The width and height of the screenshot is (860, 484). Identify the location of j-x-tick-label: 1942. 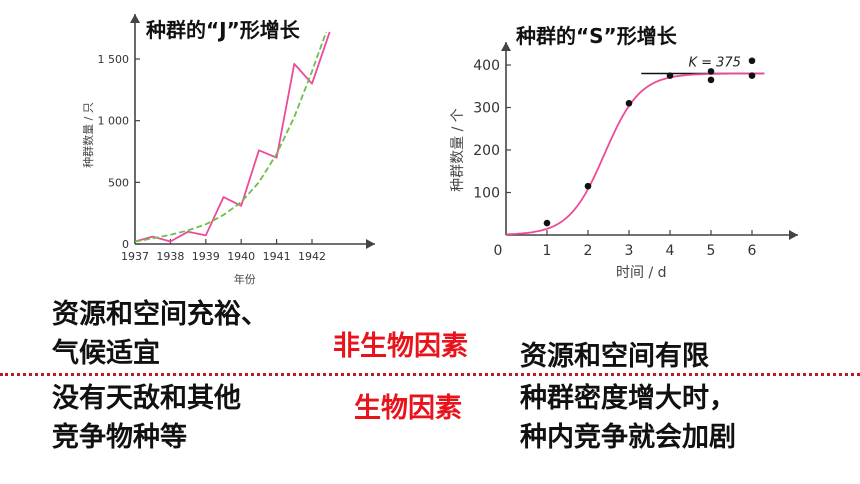
(312, 256).